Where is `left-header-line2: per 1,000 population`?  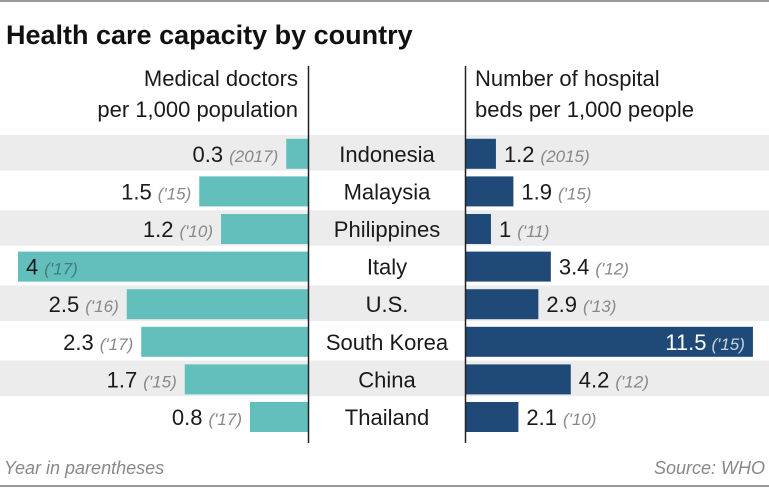 left-header-line2: per 1,000 population is located at coordinates (197, 109).